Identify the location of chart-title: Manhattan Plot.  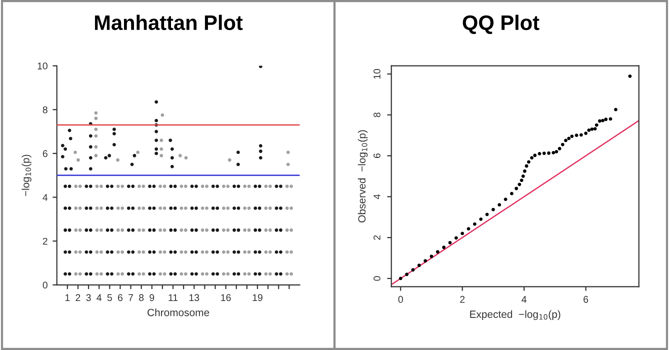
(169, 22).